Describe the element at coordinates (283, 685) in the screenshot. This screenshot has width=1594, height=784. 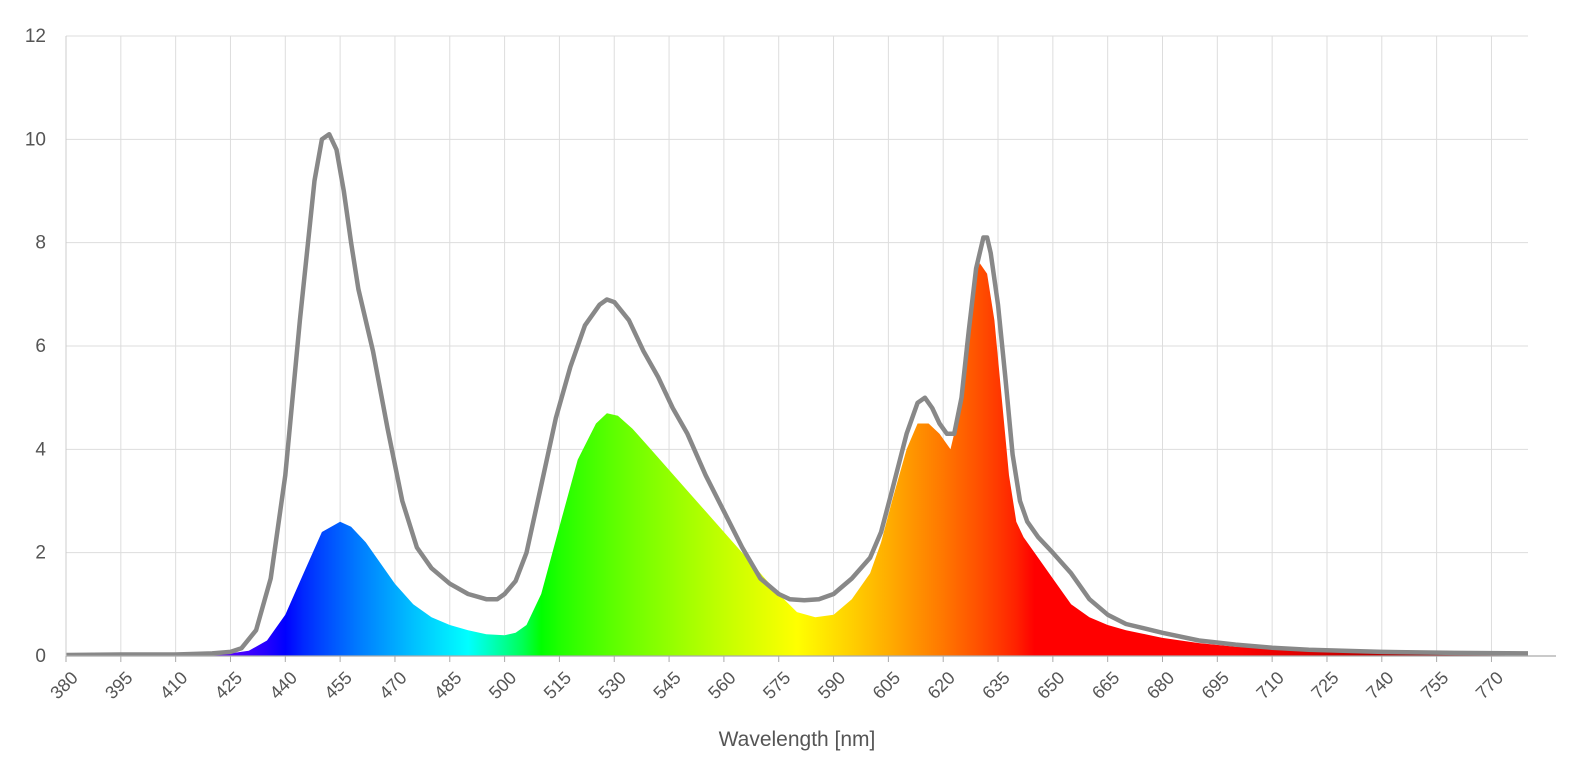
I see `x-tick-label: 440` at that location.